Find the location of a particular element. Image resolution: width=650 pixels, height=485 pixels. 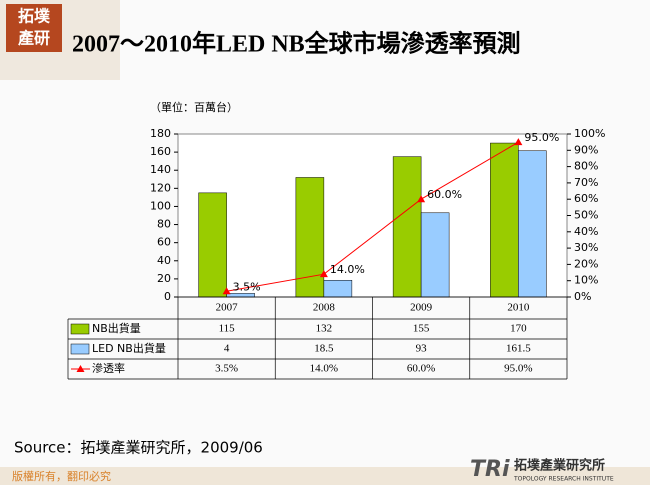

y2-tick-label: 30% is located at coordinates (586, 247).